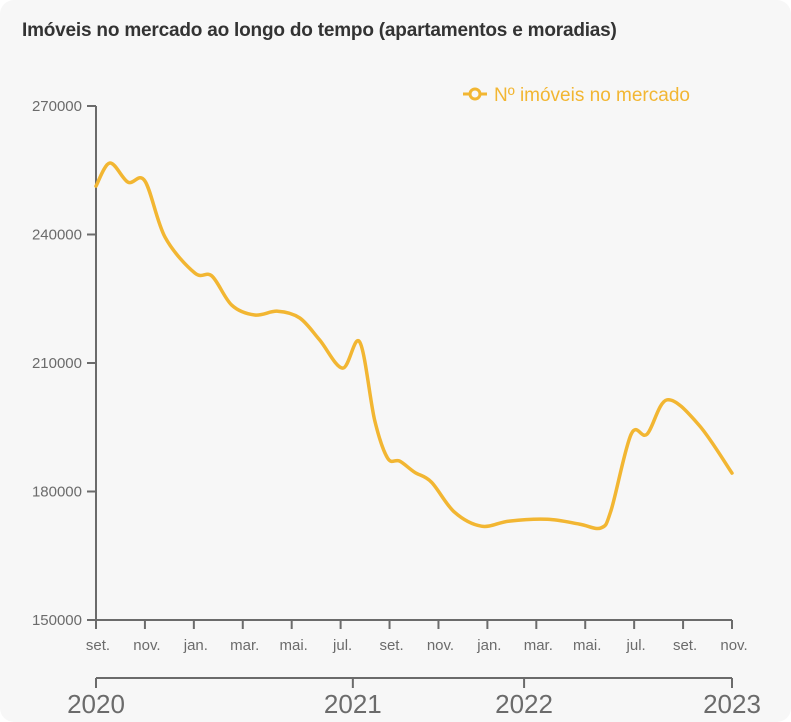 Image resolution: width=791 pixels, height=722 pixels. Describe the element at coordinates (414, 698) in the screenshot. I see `year-axis: 2020 2021 2022 2023` at that location.